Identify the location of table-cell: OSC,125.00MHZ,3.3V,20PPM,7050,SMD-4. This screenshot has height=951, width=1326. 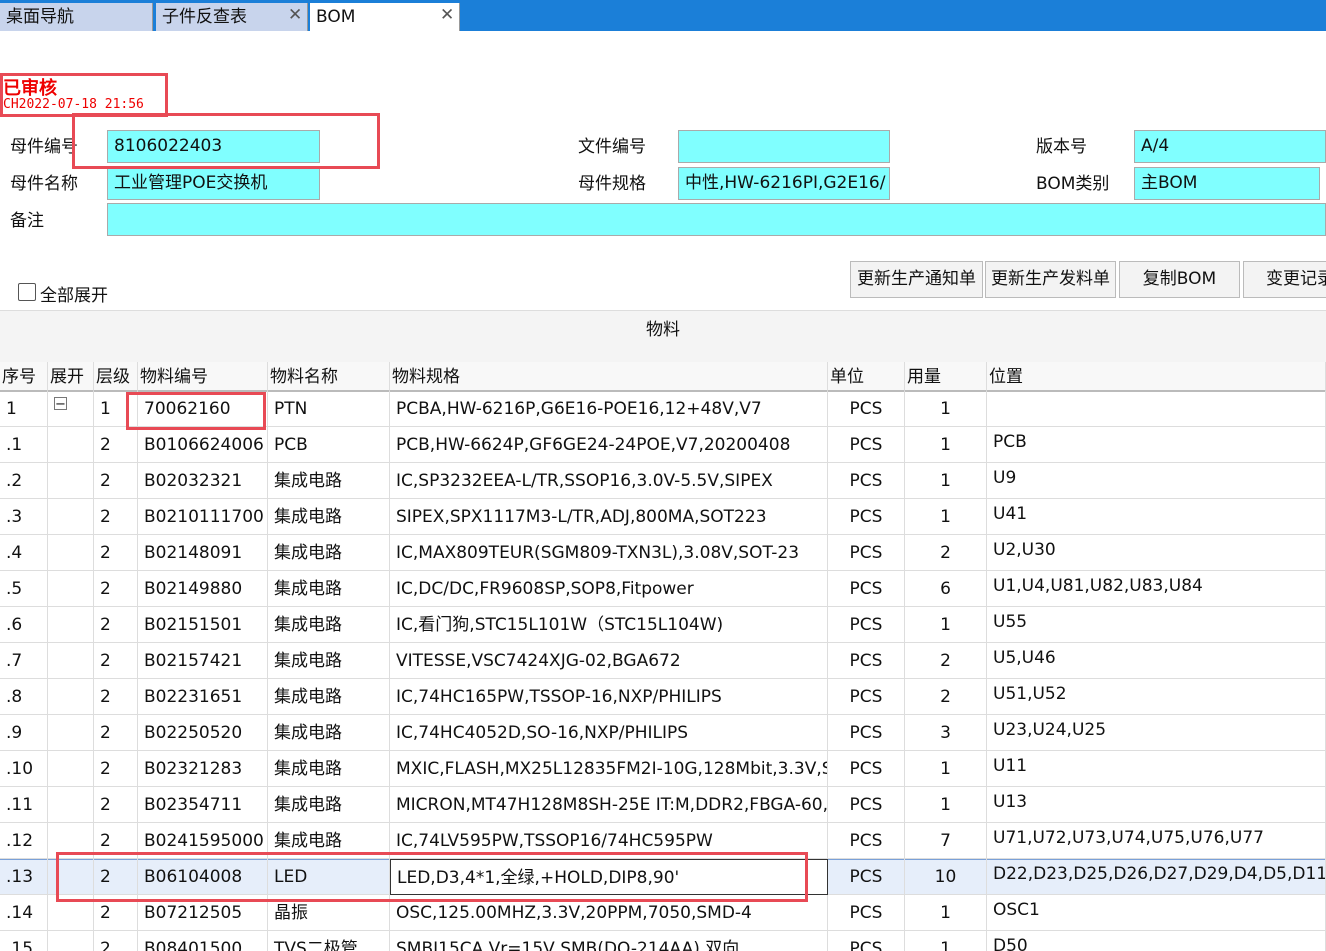
(609, 913).